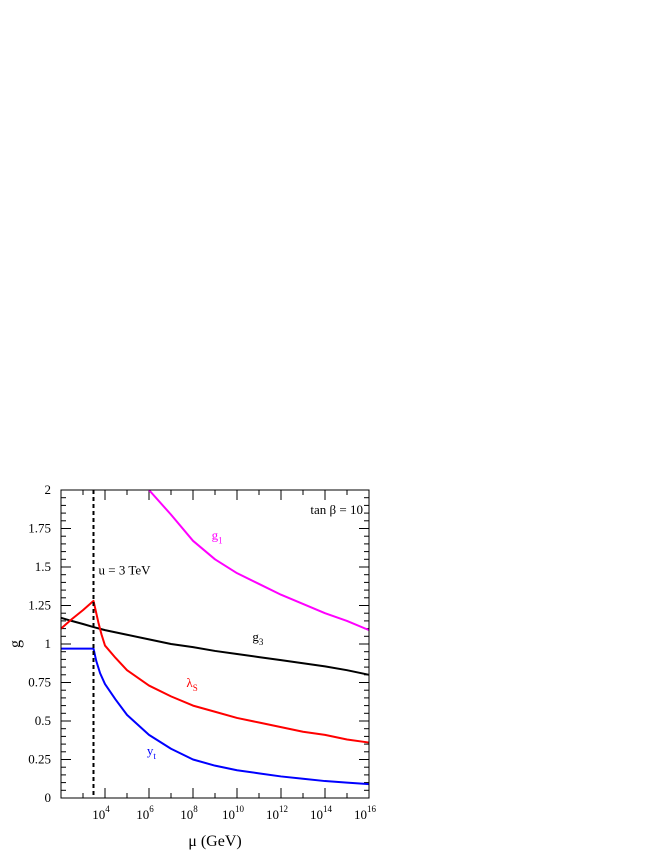 This screenshot has width=664, height=860. I want to click on x-tick-label: 10⁴, so click(101, 813).